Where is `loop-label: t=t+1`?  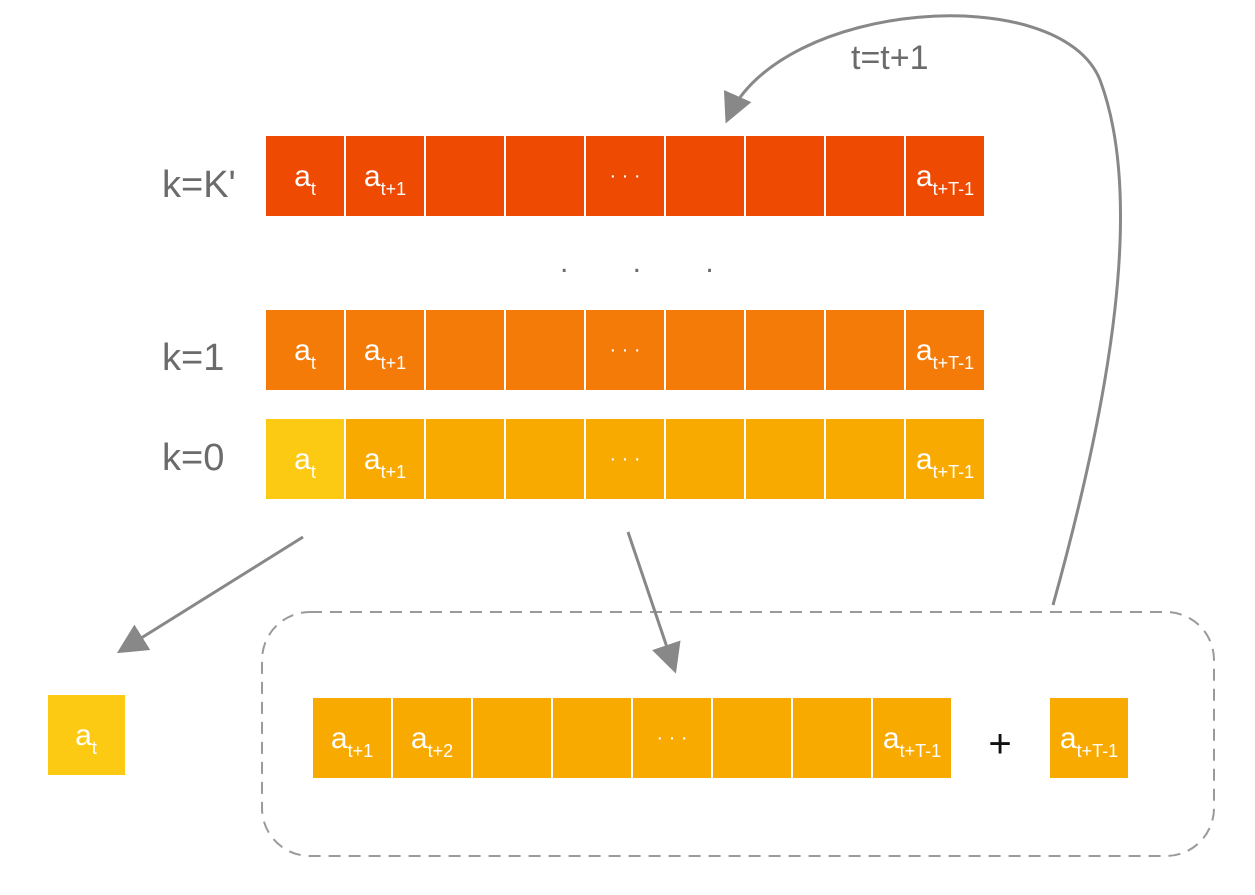 loop-label: t=t+1 is located at coordinates (890, 58).